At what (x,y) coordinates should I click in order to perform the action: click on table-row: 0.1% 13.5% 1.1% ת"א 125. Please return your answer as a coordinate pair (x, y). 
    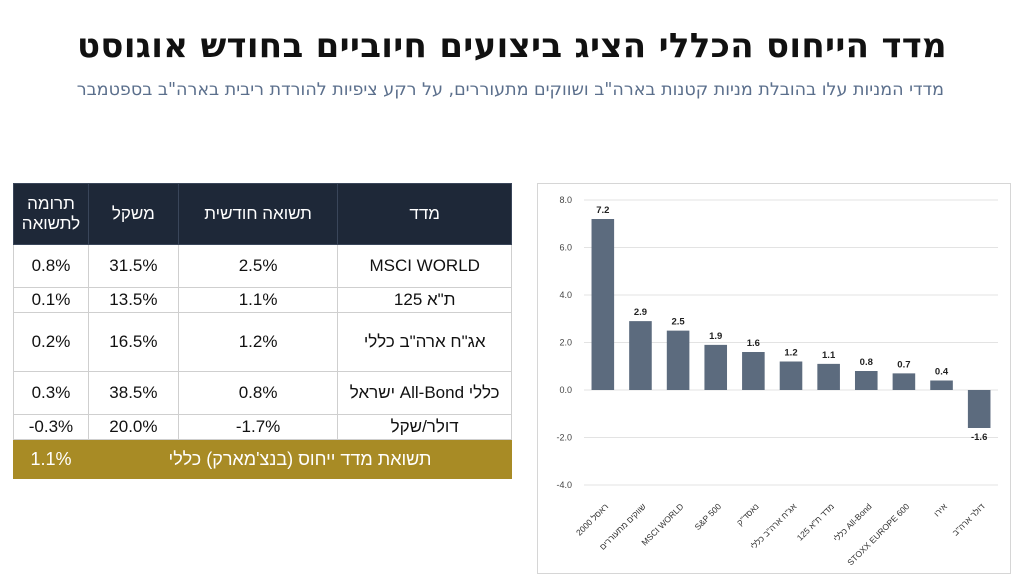
    Looking at the image, I should click on (262, 300).